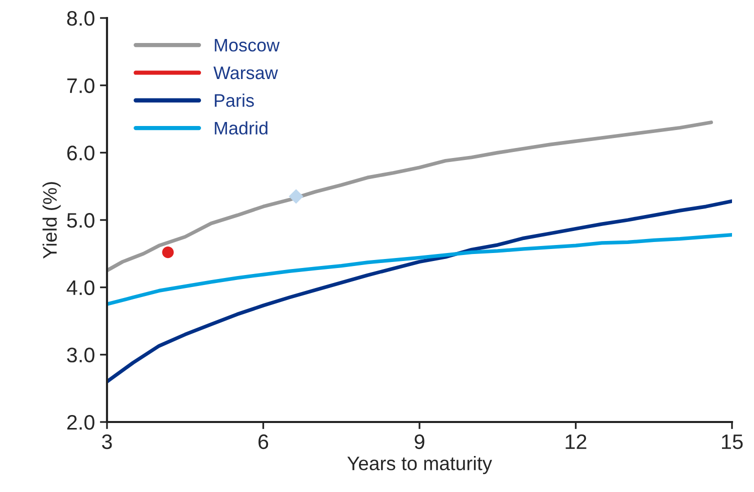 The image size is (754, 492). What do you see at coordinates (80, 153) in the screenshot?
I see `y-tick-label: 6.0` at bounding box center [80, 153].